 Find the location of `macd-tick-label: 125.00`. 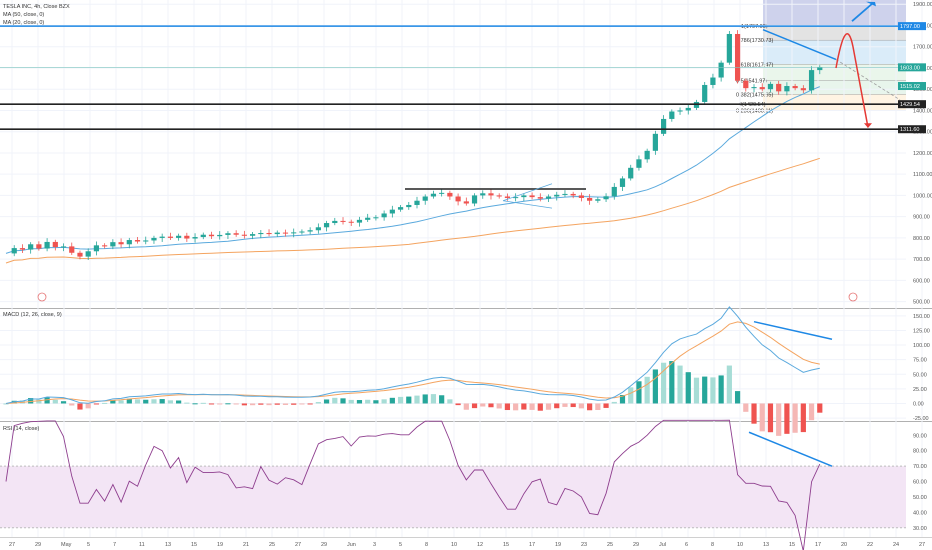

macd-tick-label: 125.00 is located at coordinates (921, 331).